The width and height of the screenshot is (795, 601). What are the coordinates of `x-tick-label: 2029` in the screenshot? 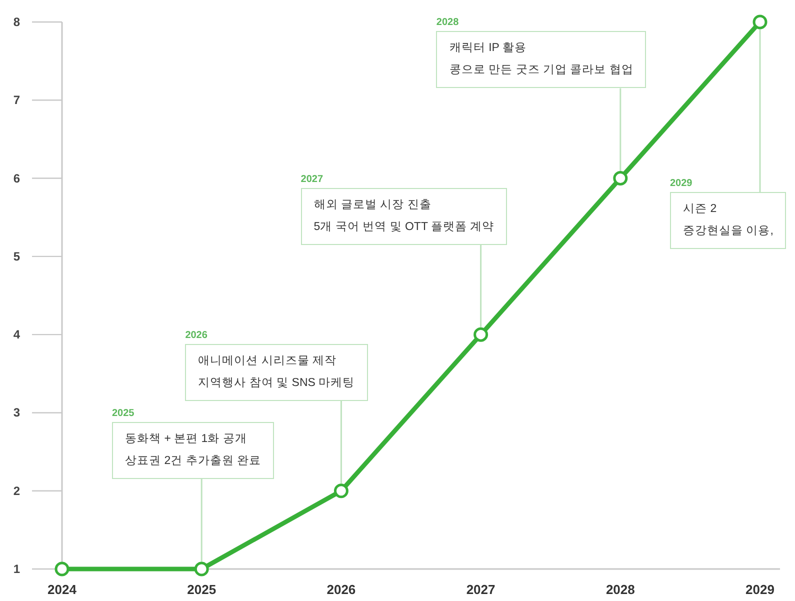 It's located at (760, 589).